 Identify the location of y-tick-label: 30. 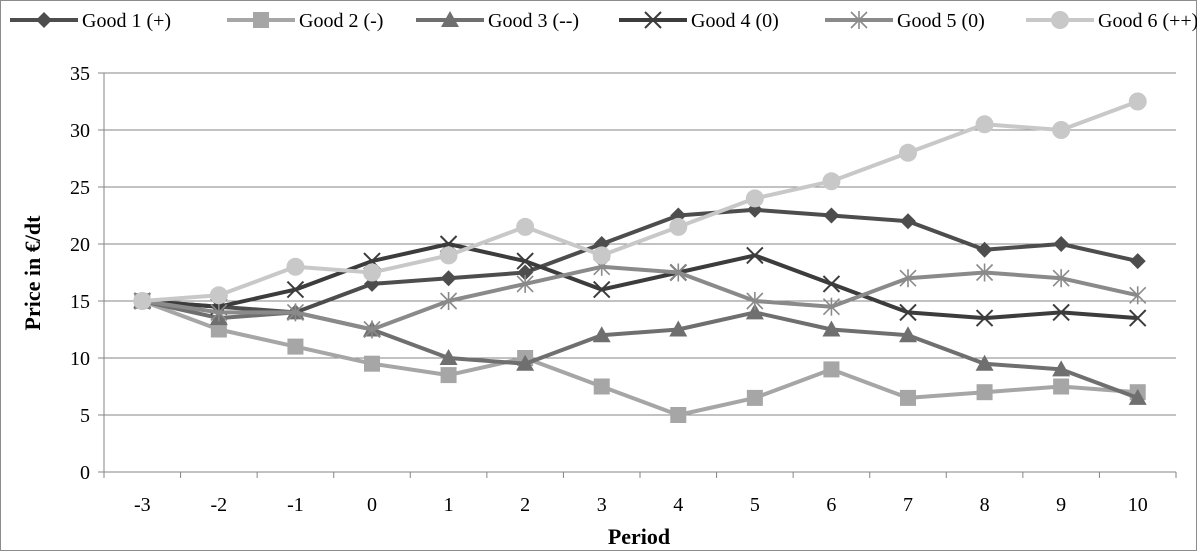
(80, 131).